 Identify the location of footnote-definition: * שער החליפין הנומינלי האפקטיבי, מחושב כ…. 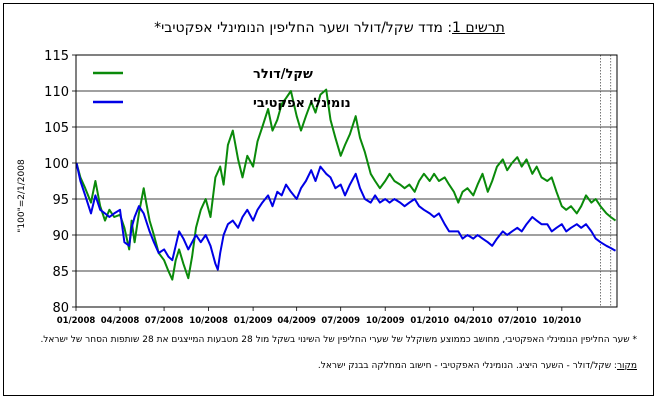
(338, 340).